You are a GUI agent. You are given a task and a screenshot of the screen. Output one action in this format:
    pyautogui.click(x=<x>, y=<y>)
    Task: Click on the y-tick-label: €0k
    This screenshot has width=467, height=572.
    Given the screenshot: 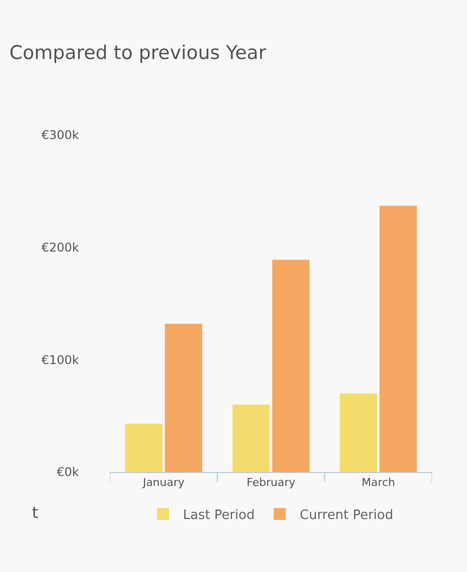 What is the action you would take?
    pyautogui.click(x=68, y=472)
    